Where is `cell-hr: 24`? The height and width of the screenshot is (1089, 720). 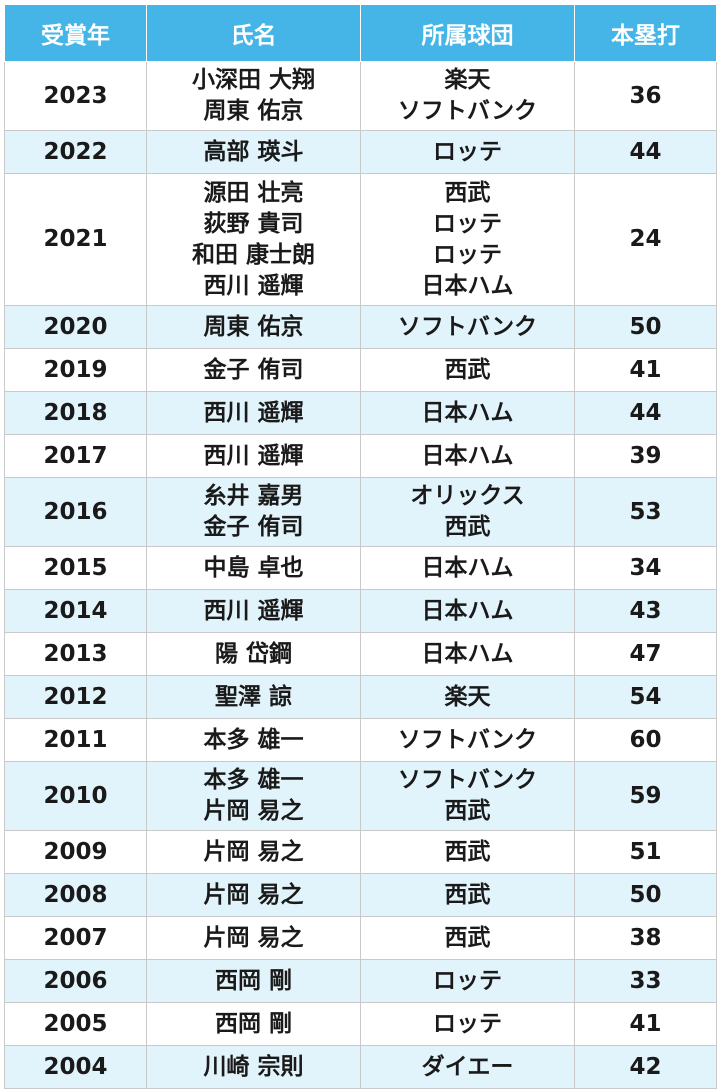
cell-hr: 24 is located at coordinates (645, 239).